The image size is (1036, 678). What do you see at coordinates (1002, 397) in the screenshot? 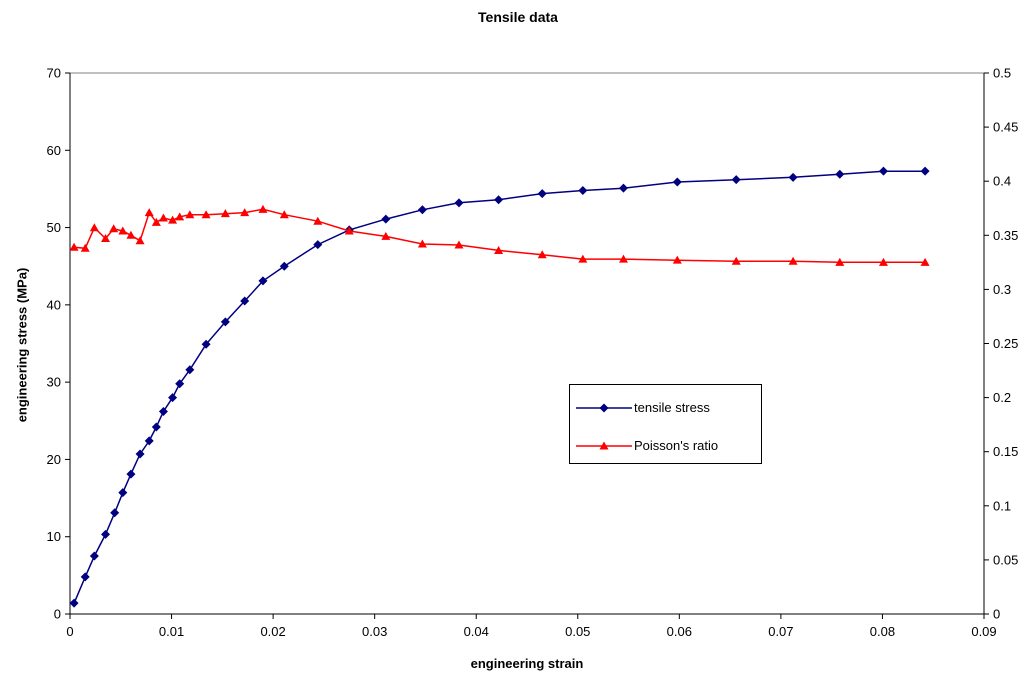
I see `y2-tick-label: 0.2` at bounding box center [1002, 397].